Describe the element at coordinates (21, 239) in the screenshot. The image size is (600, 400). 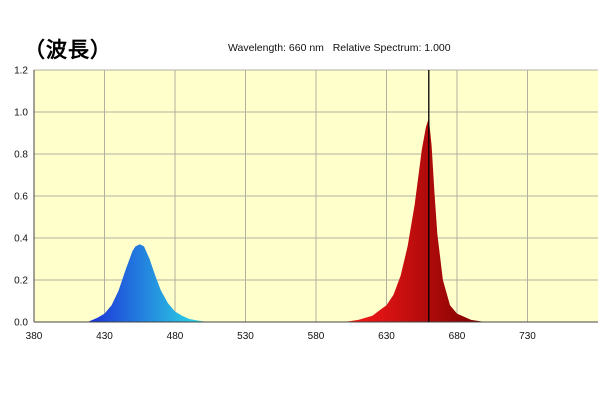
I see `y-tick-label: 0.4` at that location.